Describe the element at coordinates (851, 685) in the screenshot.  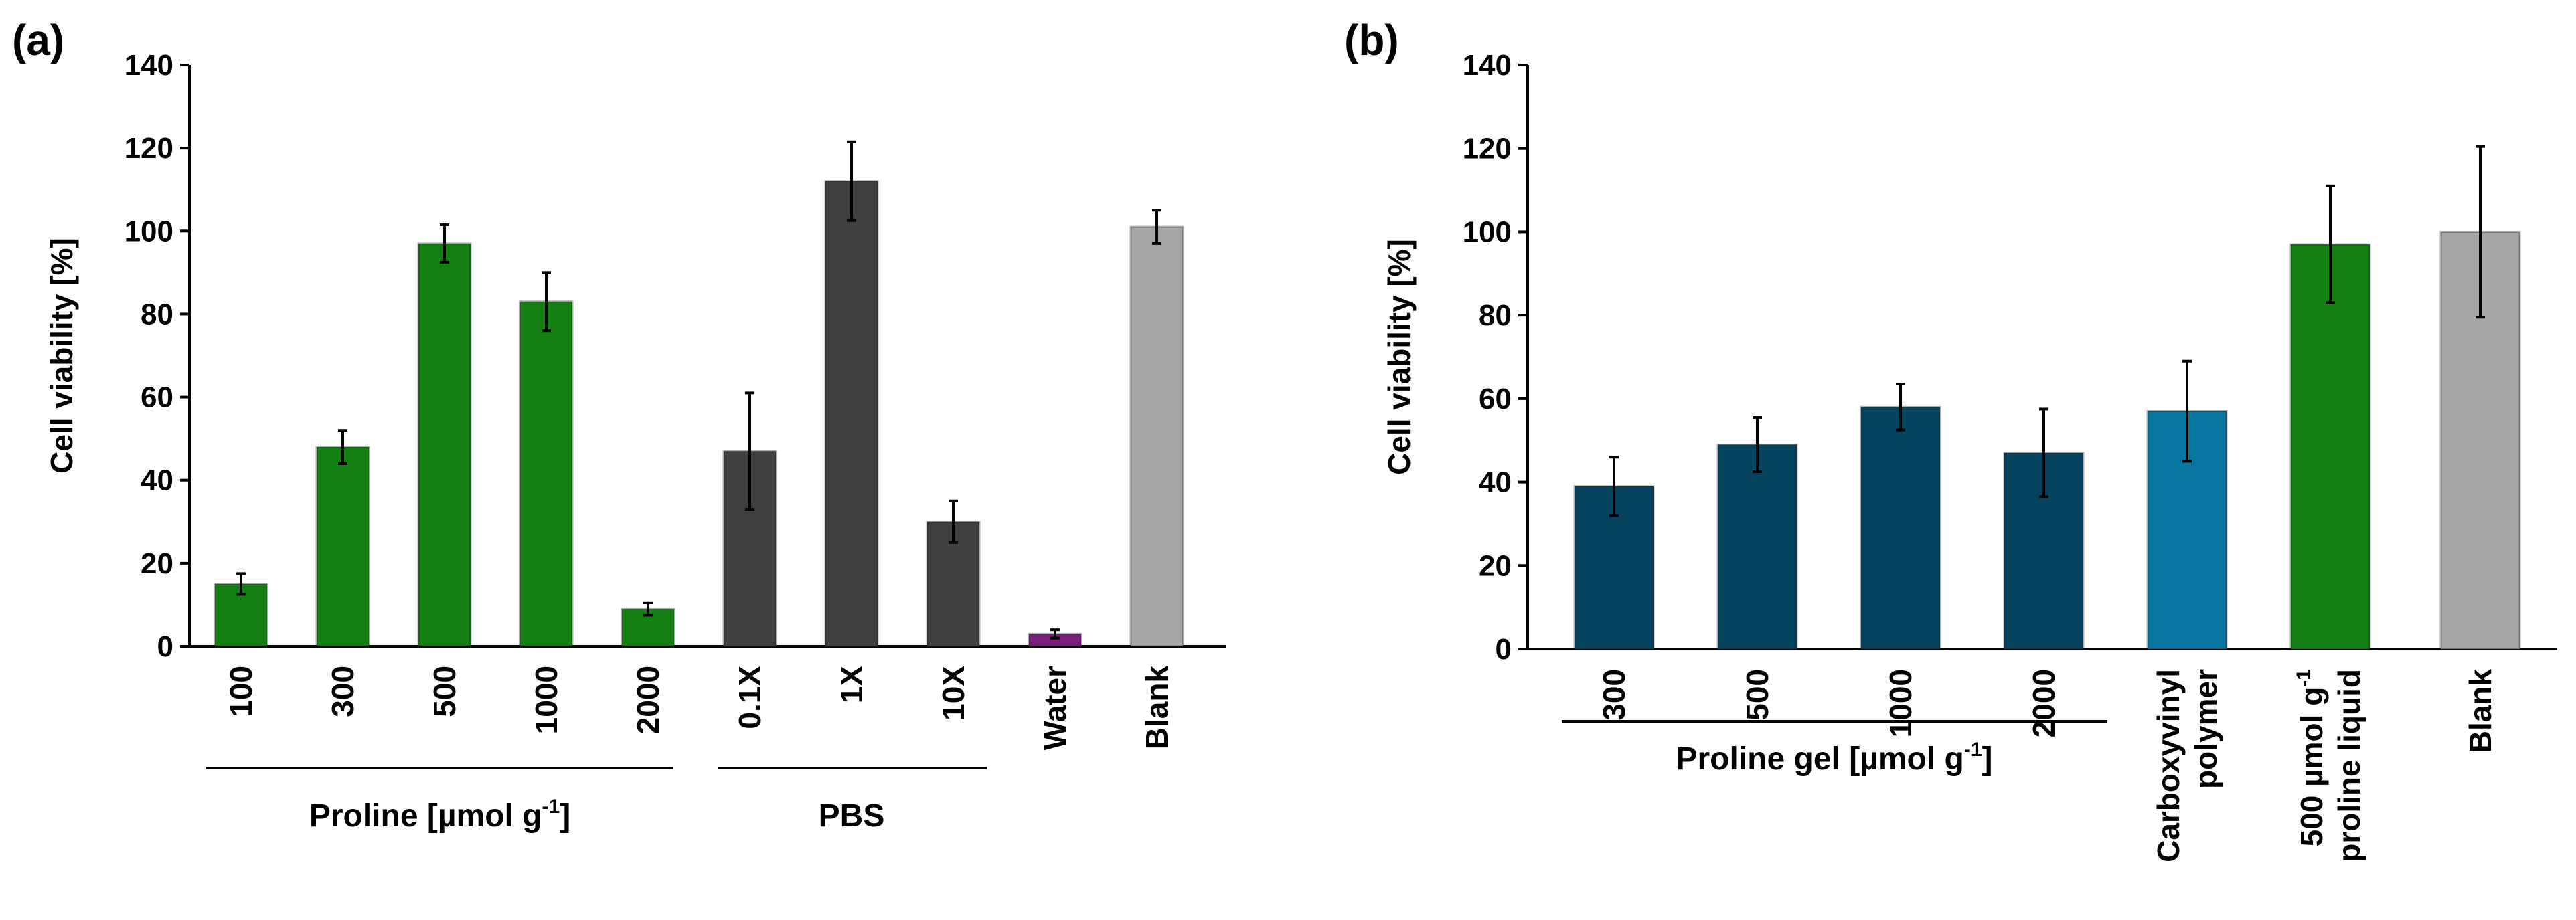
I see `x-tick-label: 1X` at that location.